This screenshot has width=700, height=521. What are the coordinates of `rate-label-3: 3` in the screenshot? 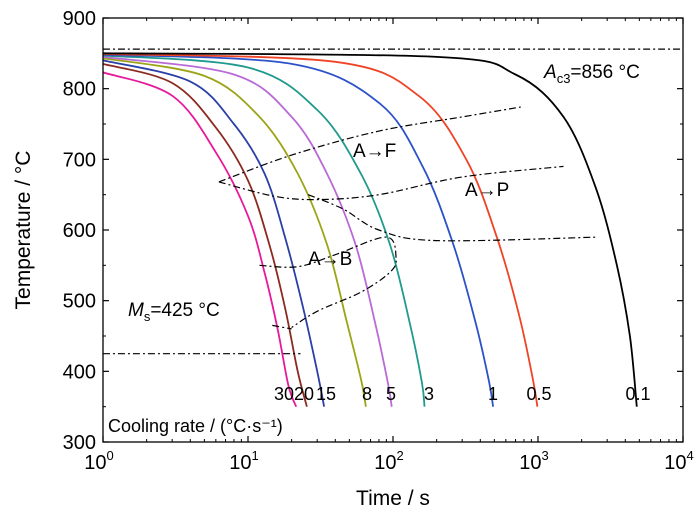 It's located at (429, 394).